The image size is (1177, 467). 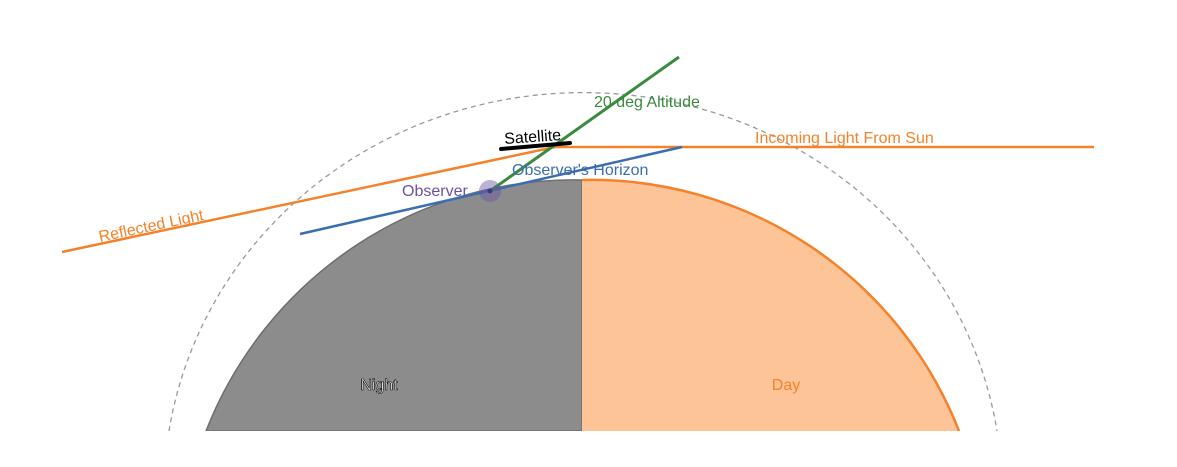 What do you see at coordinates (151, 226) in the screenshot?
I see `reflected-light-label: Reflected Light` at bounding box center [151, 226].